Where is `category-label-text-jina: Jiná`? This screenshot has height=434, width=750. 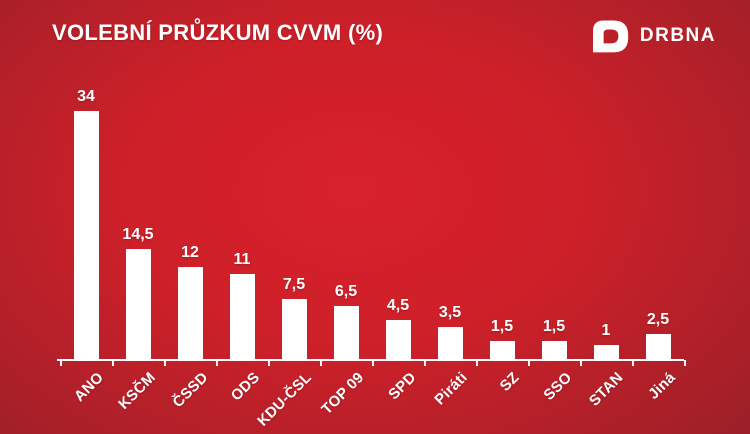
category-label-text-jina: Jiná is located at coordinates (662, 386).